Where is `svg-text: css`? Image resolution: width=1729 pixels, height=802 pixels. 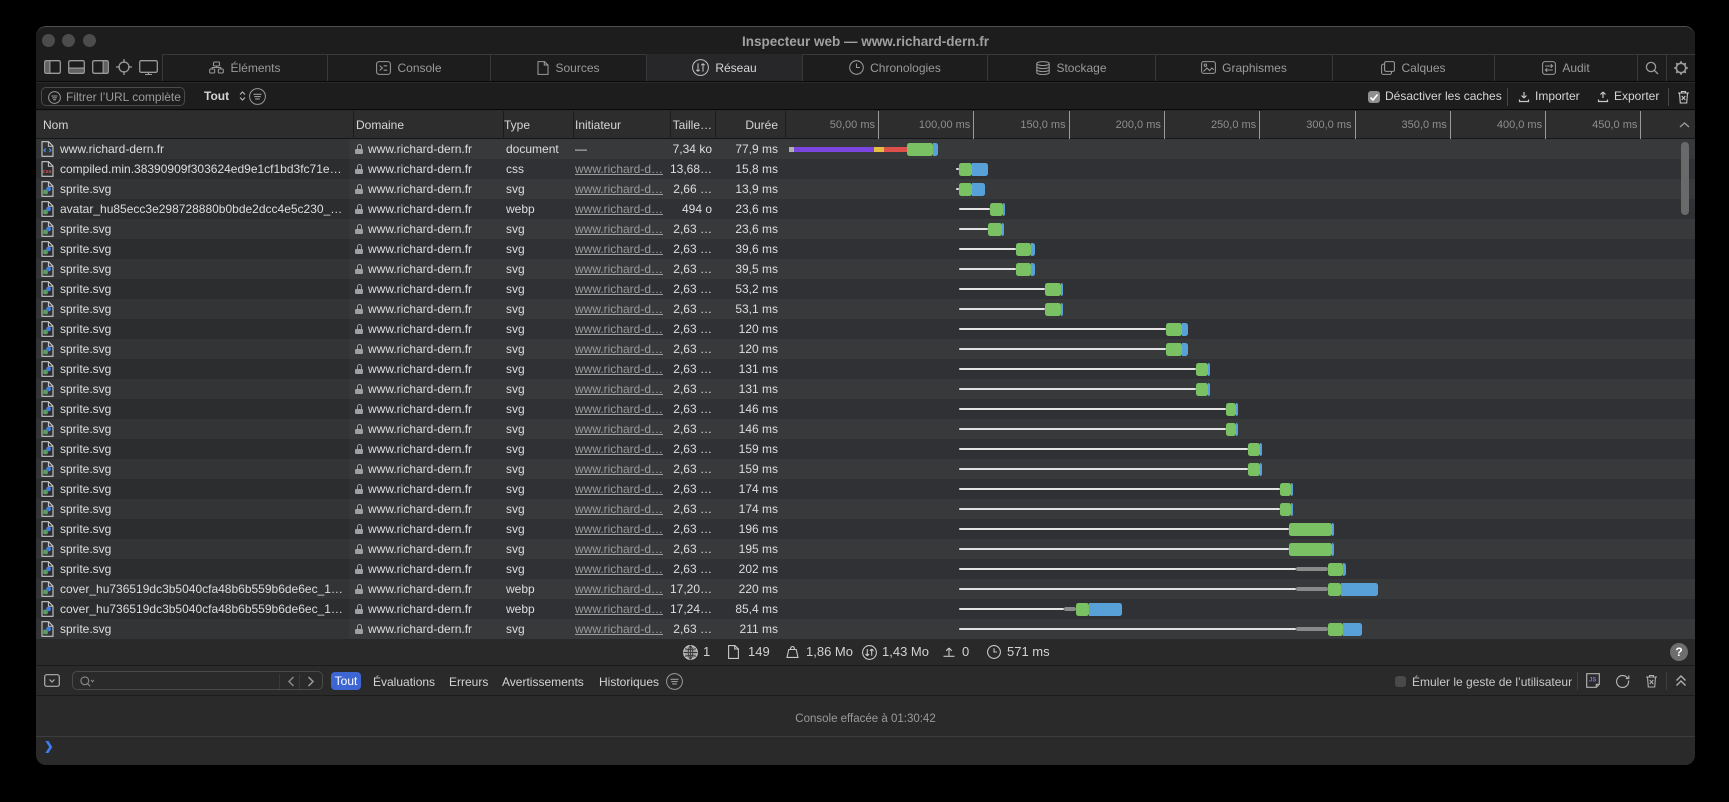 svg-text: css is located at coordinates (47, 172).